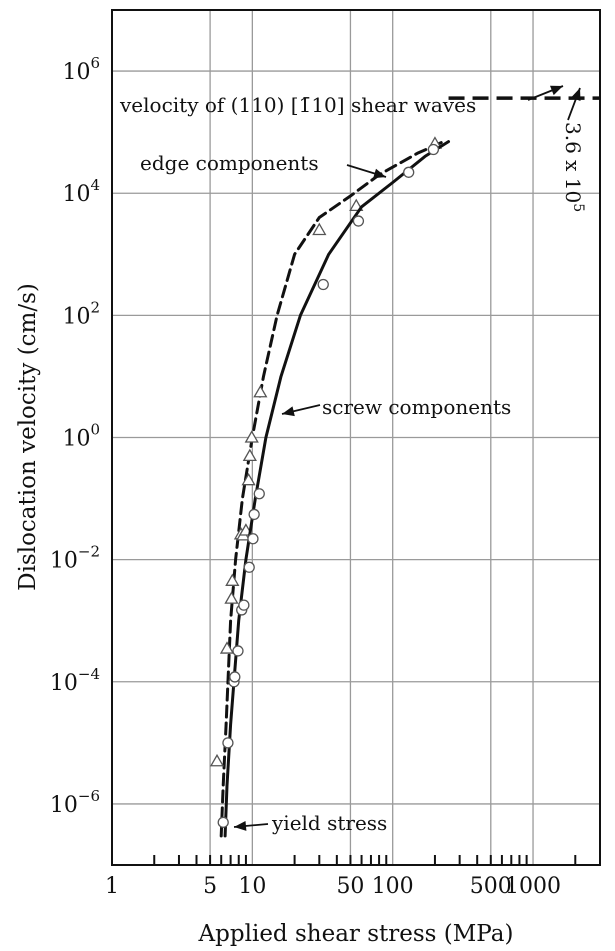 This screenshot has width=615, height=951. I want to click on screw-components-arrow, so click(301, 410).